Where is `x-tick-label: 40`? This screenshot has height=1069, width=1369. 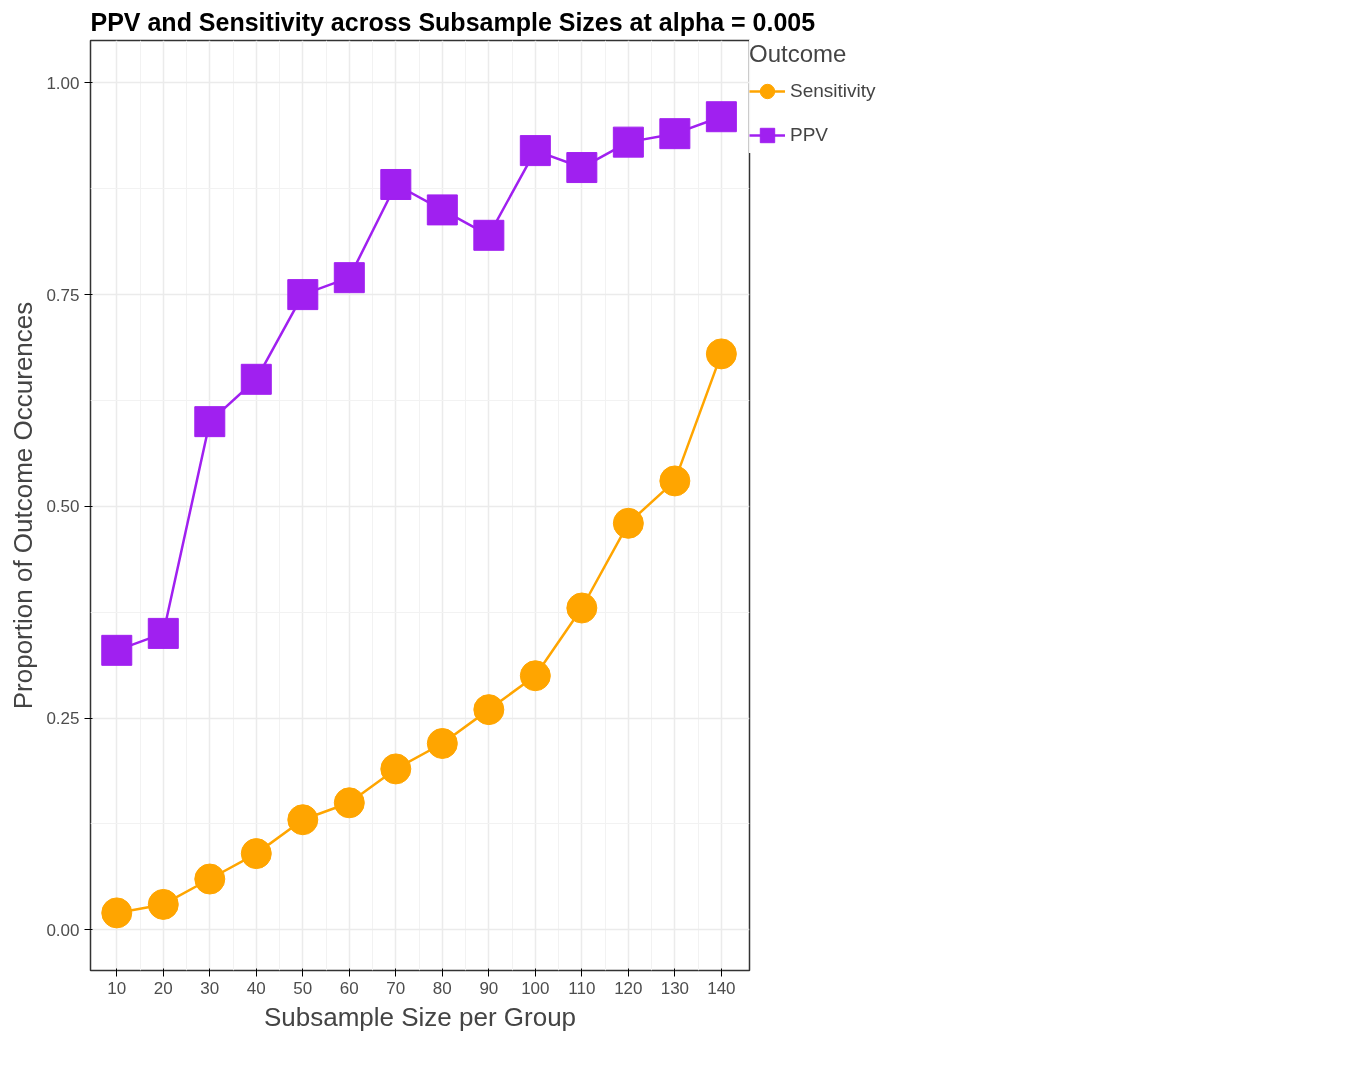 x-tick-label: 40 is located at coordinates (256, 988).